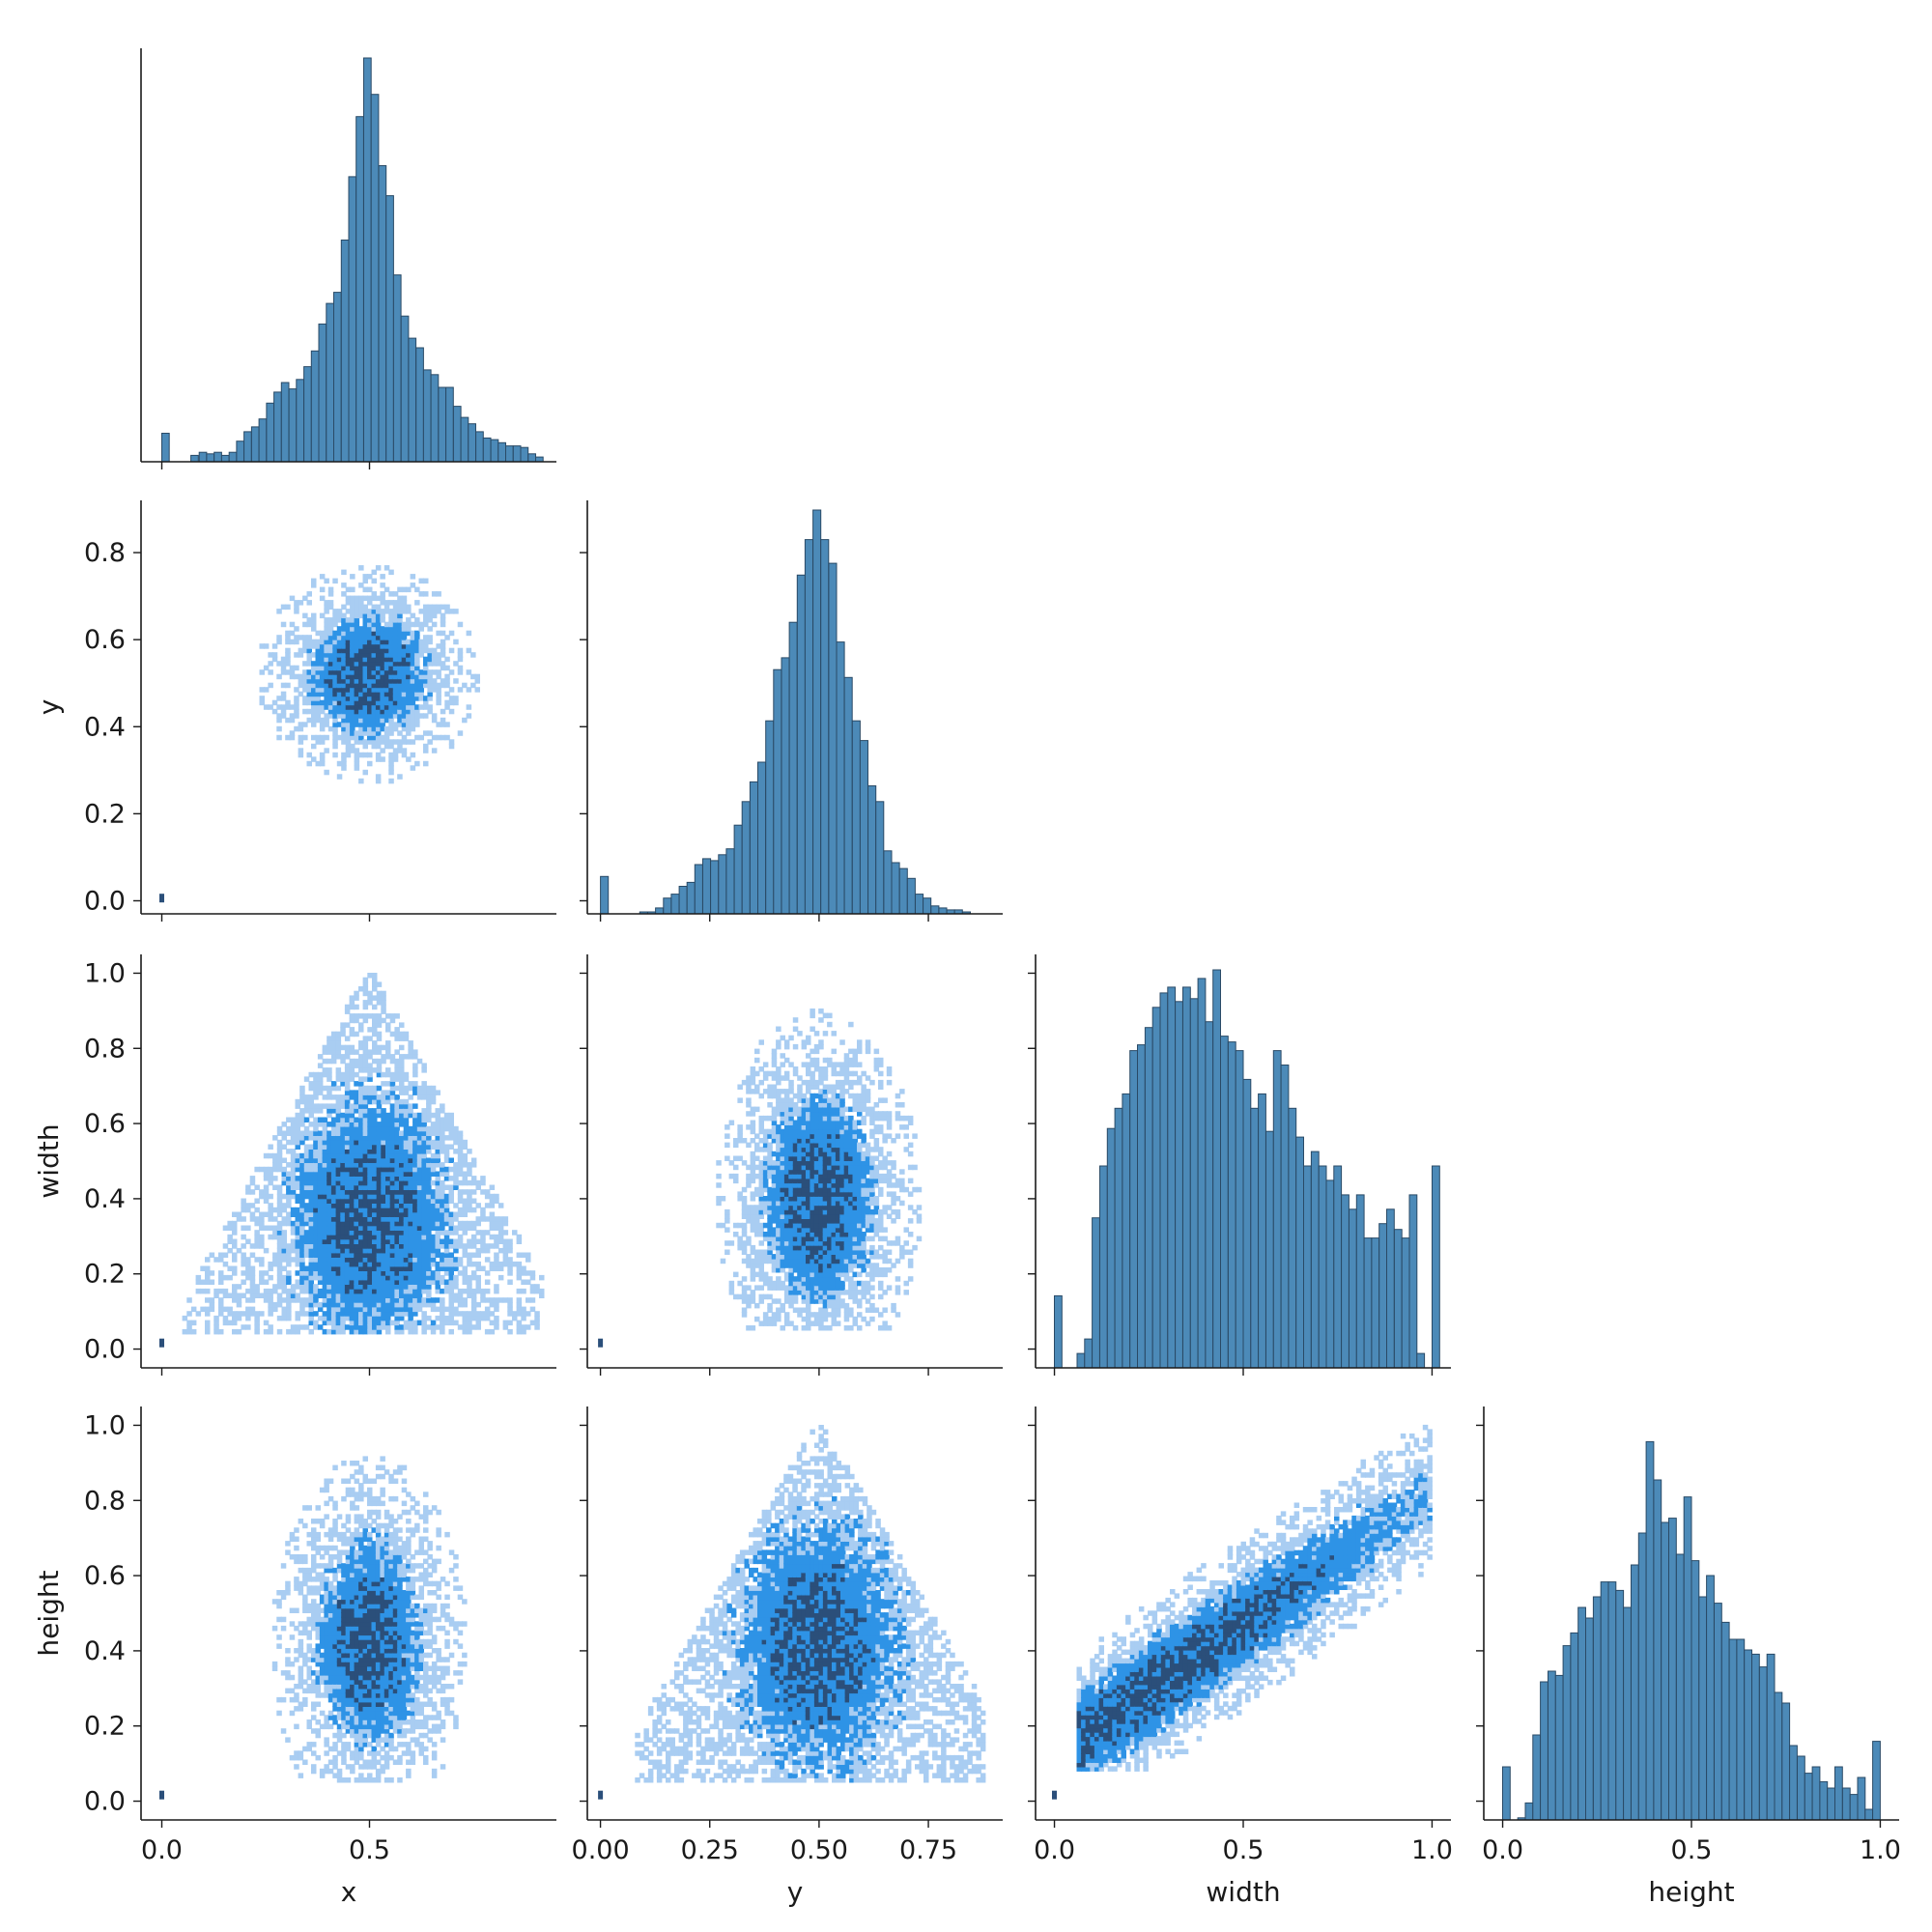 The height and width of the screenshot is (1932, 1932). I want to click on y-tick-label: 0.6, so click(105, 1124).